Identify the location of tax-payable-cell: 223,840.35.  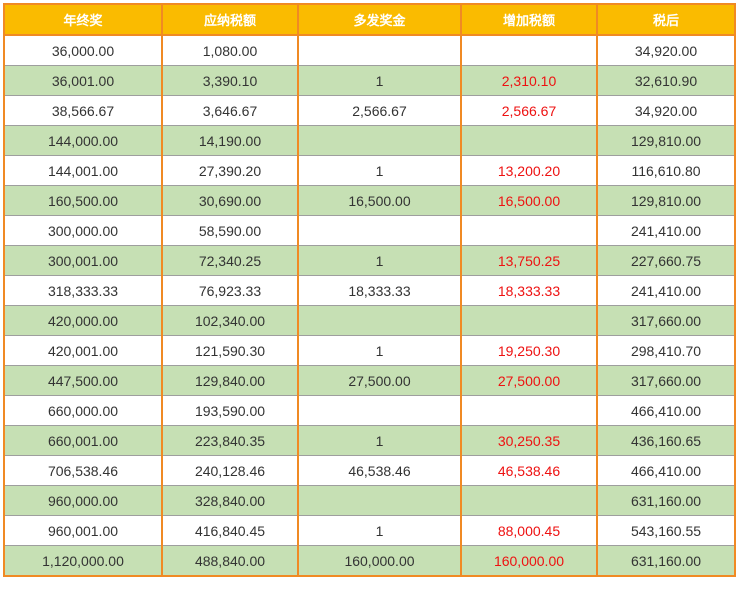
(230, 440).